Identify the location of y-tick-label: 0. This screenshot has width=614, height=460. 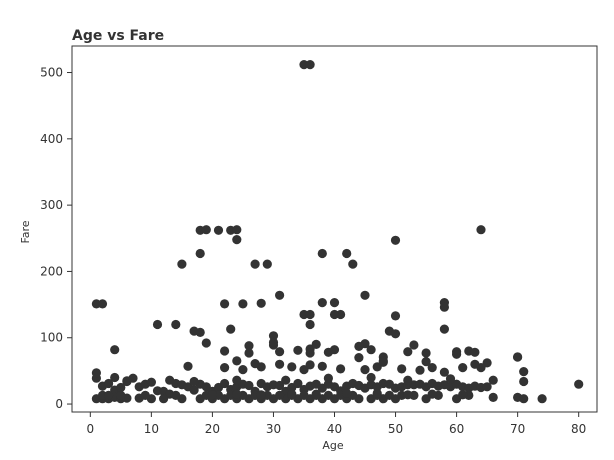
(59, 404).